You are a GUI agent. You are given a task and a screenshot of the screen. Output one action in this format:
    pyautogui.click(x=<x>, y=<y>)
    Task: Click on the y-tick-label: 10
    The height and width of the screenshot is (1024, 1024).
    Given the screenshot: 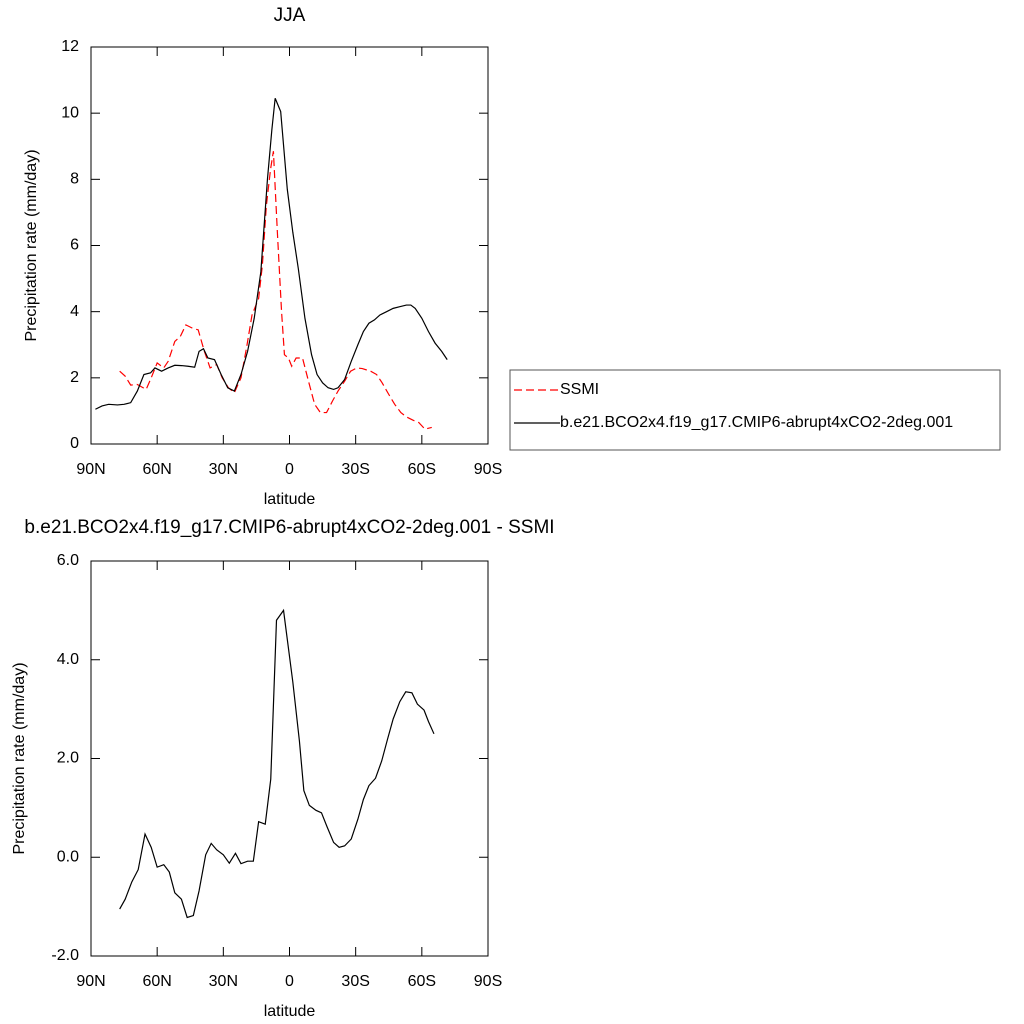 What is the action you would take?
    pyautogui.click(x=70, y=112)
    